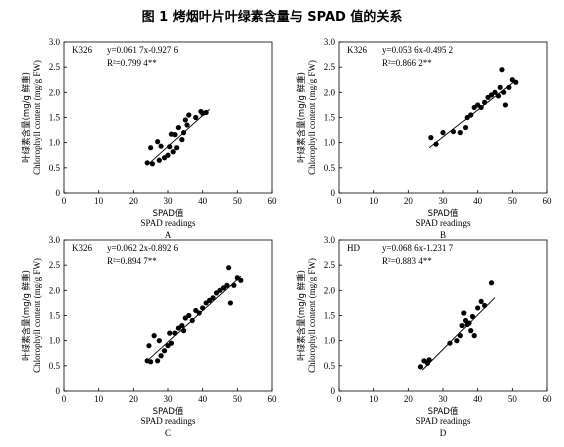 The width and height of the screenshot is (564, 447). What do you see at coordinates (132, 261) in the screenshot?
I see `panel-c-r2: R²=0.894 7**` at bounding box center [132, 261].